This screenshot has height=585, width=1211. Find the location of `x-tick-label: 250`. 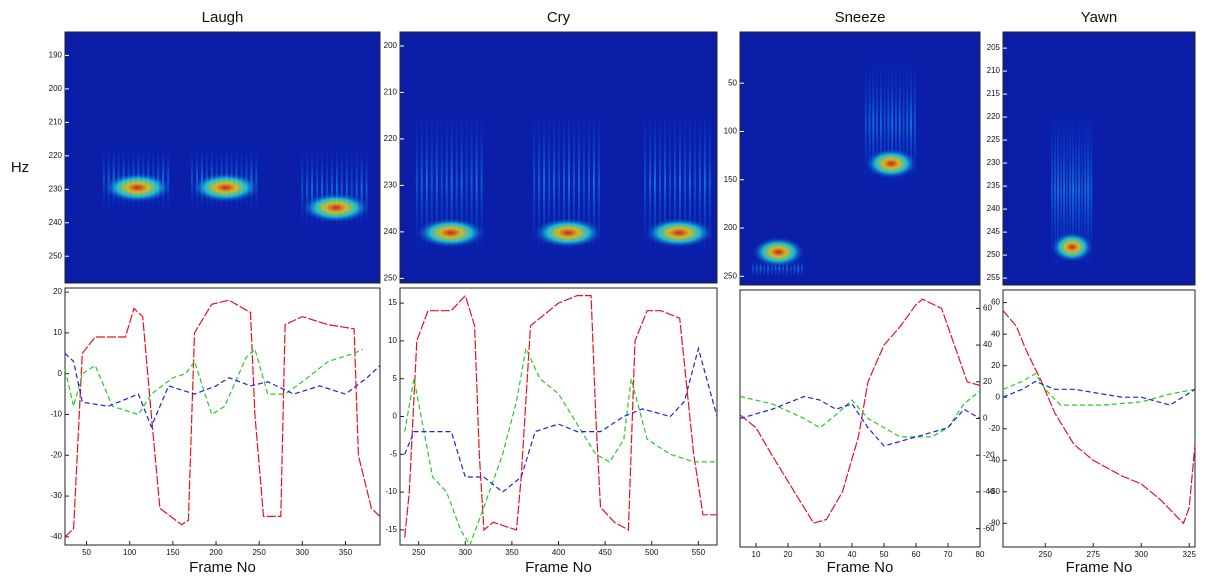

x-tick-label: 250 is located at coordinates (1046, 554).